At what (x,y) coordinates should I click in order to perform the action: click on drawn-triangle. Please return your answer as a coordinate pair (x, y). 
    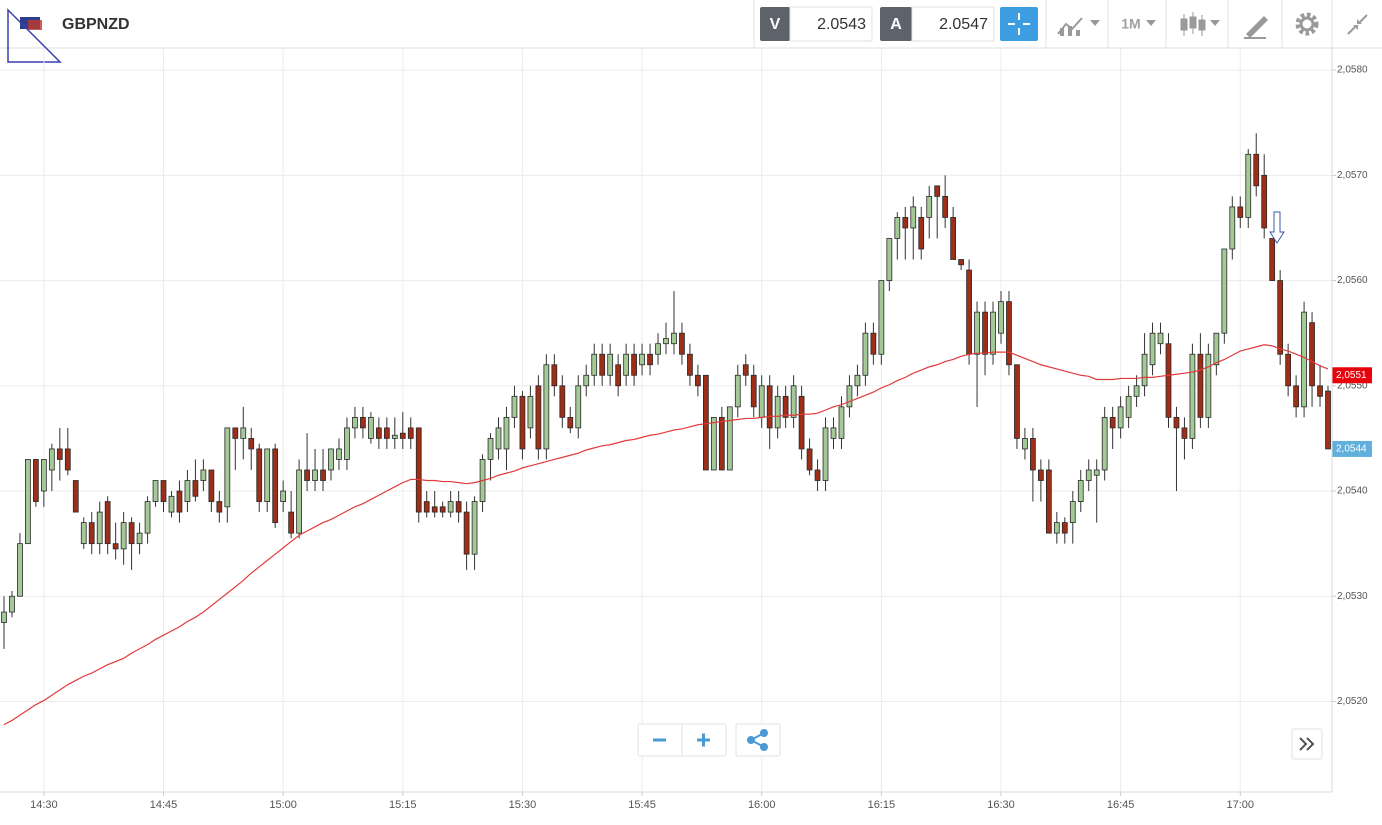
    Looking at the image, I should click on (34, 35).